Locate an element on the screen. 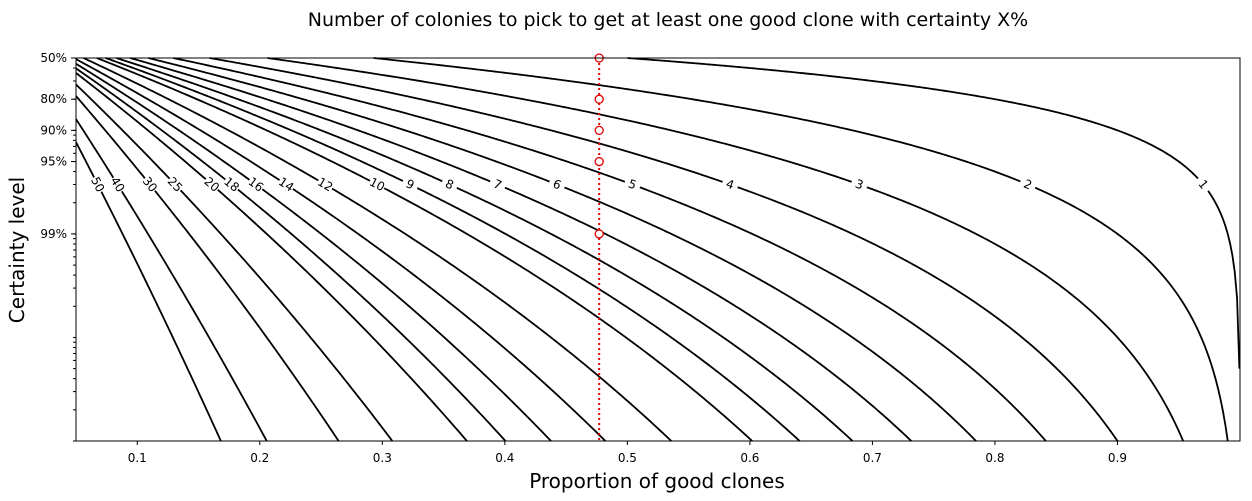 Image resolution: width=1252 pixels, height=501 pixels. y-tick-label: 50% is located at coordinates (53, 58).